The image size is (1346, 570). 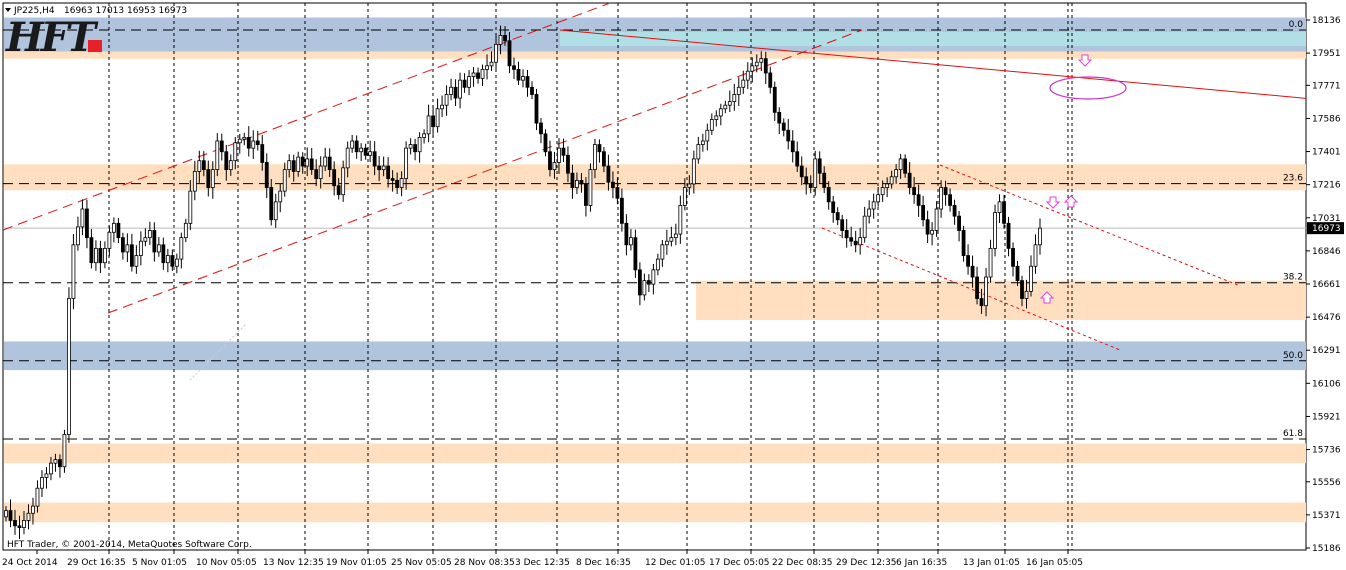 What do you see at coordinates (1326, 86) in the screenshot?
I see `price-tick-label: 17771` at bounding box center [1326, 86].